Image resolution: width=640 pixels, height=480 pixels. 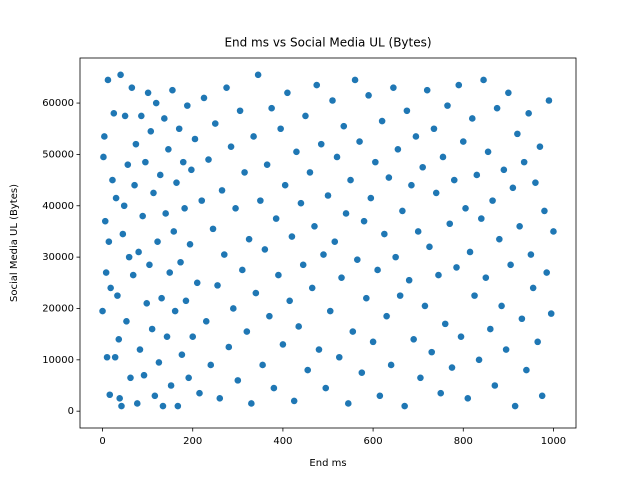 What do you see at coordinates (282, 441) in the screenshot?
I see `x-tick-label: 400` at bounding box center [282, 441].